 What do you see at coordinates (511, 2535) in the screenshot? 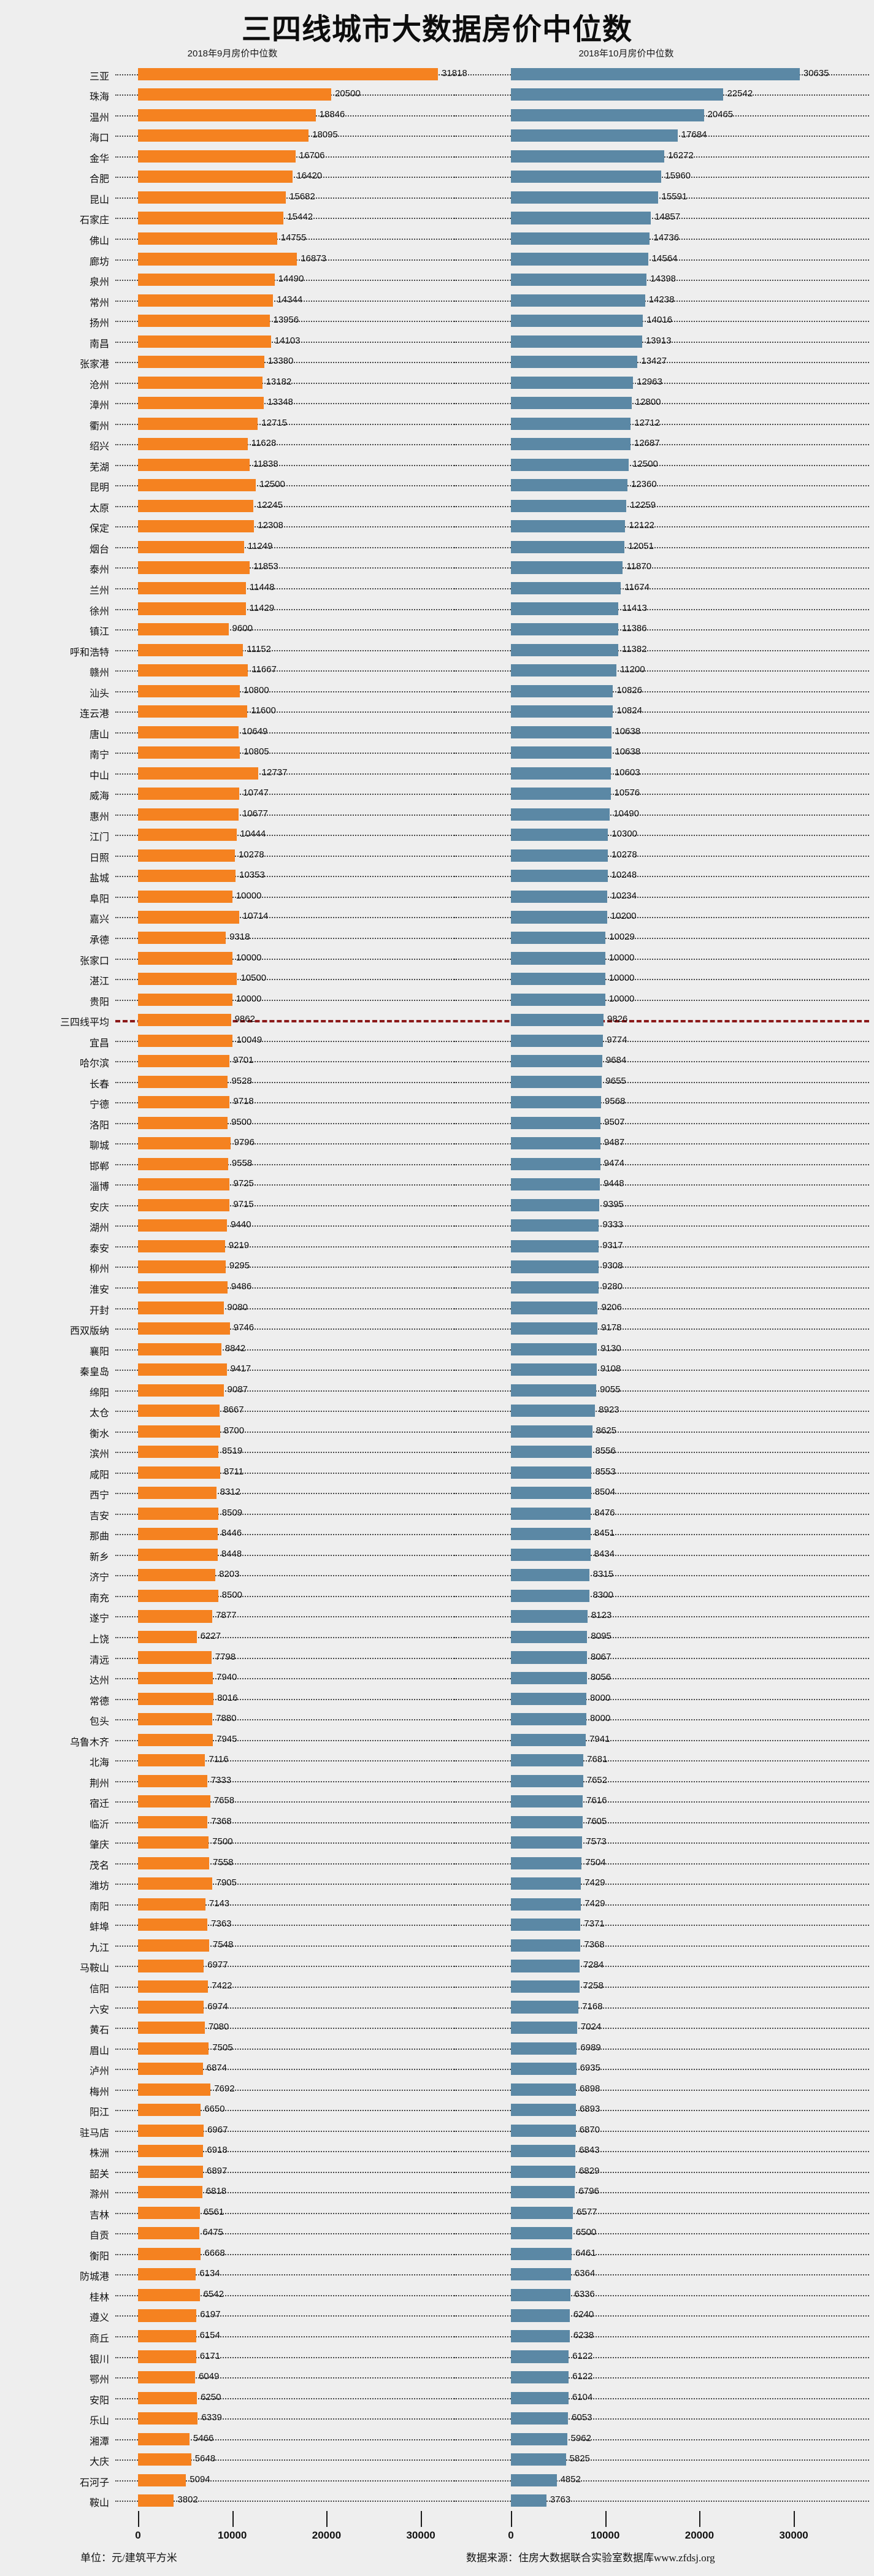
I see `axis-tick-label: 0` at bounding box center [511, 2535].